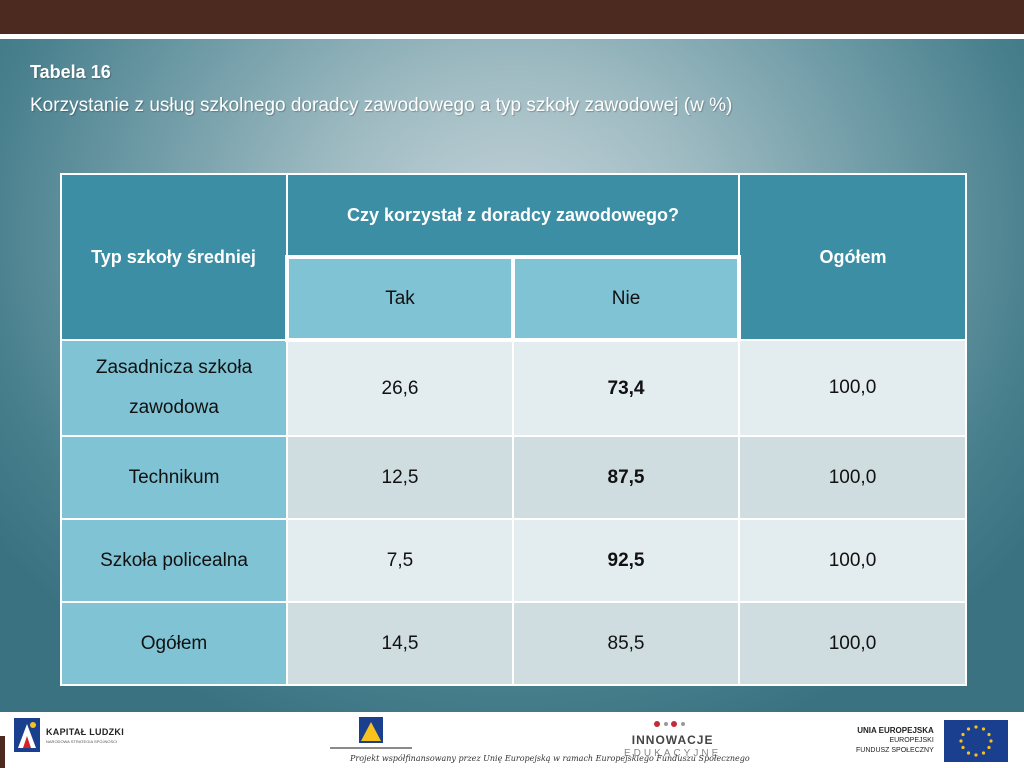 This screenshot has width=1024, height=768. I want to click on header-yes: Tak, so click(400, 298).